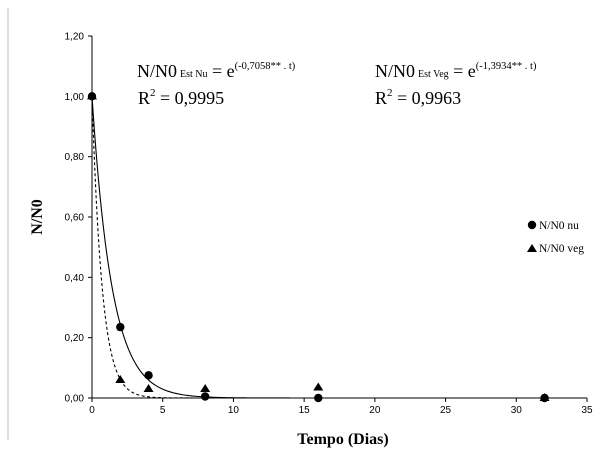  Describe the element at coordinates (587, 410) in the screenshot. I see `x-tick-label: 35` at that location.